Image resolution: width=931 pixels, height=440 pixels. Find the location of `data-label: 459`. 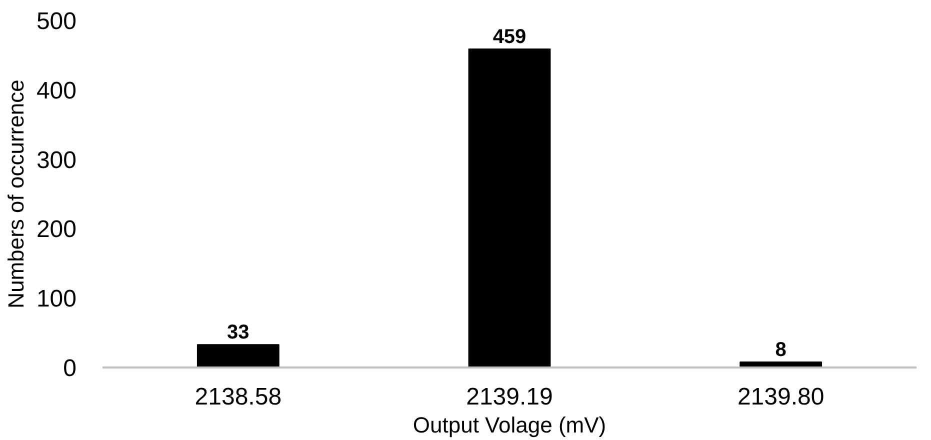

data-label: 459 is located at coordinates (509, 37).